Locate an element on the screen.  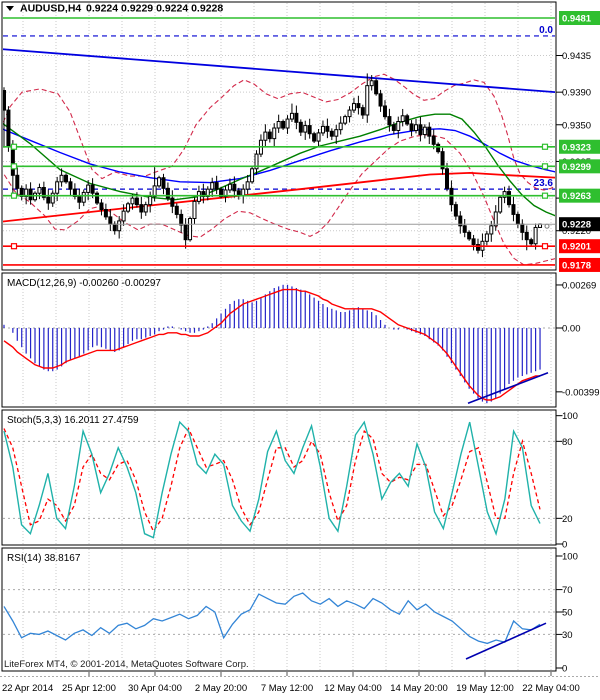
stochastic-scale-label: 0 is located at coordinates (564, 545).